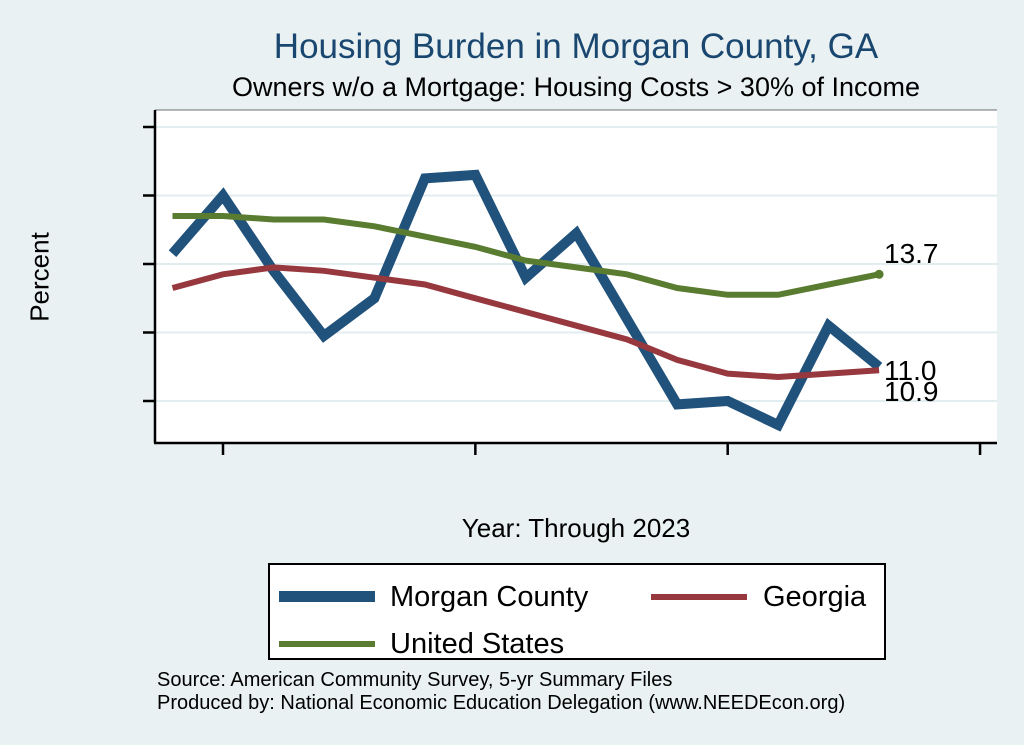  What do you see at coordinates (489, 597) in the screenshot?
I see `legend-label-morgan-county: Morgan County` at bounding box center [489, 597].